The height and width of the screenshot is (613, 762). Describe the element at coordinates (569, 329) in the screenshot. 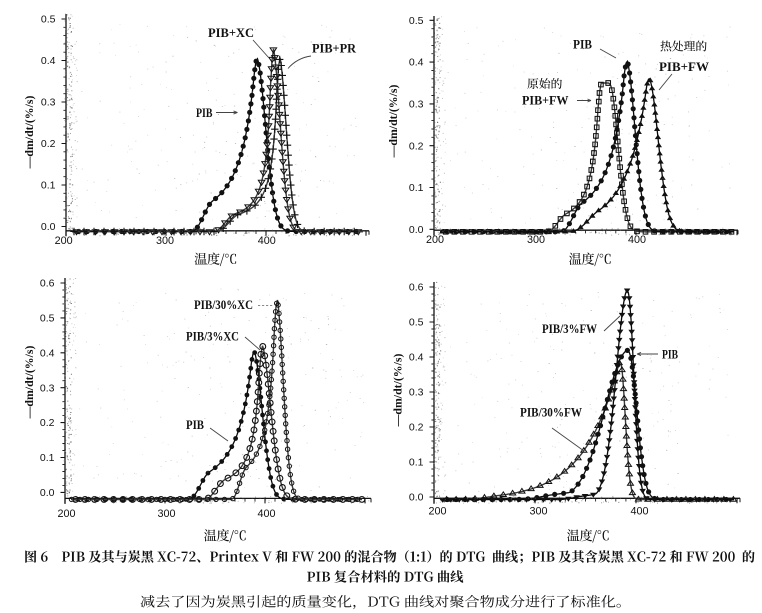

I see `svg-text: PIB/3%FW` at that location.